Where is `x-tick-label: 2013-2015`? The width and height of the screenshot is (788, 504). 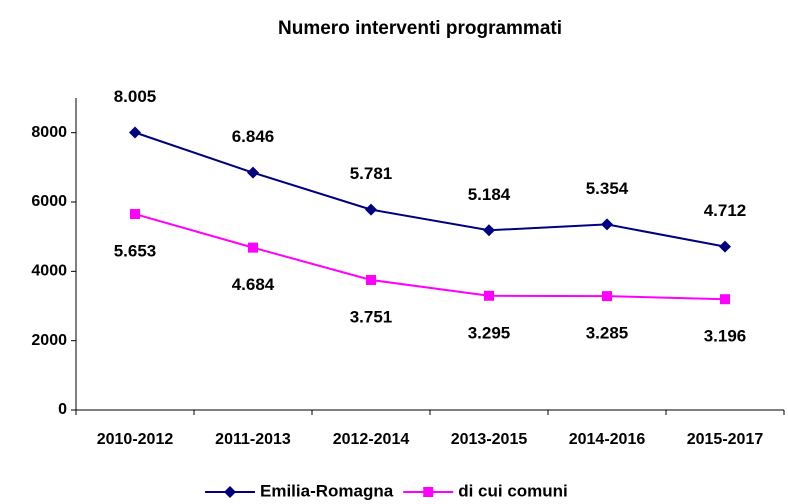
x-tick-label: 2013-2015 is located at coordinates (489, 439).